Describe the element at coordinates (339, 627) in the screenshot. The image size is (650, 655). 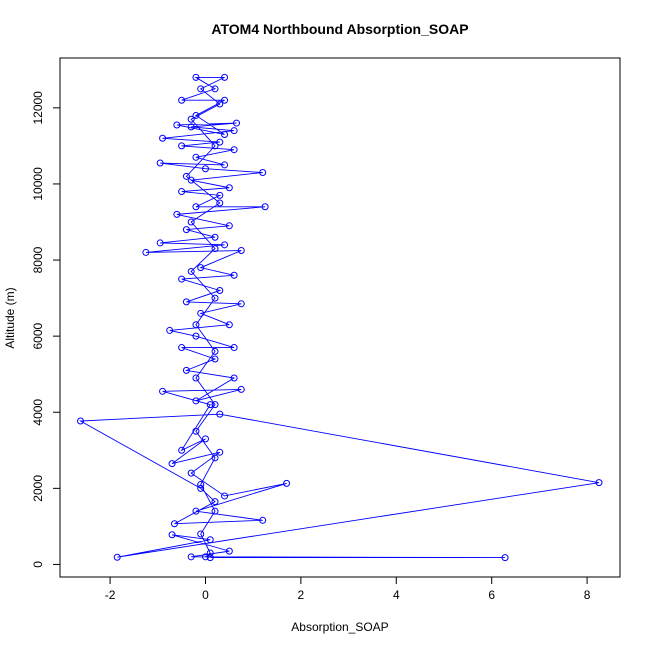
I see `x-axis-label: Absorption_SOAP` at that location.